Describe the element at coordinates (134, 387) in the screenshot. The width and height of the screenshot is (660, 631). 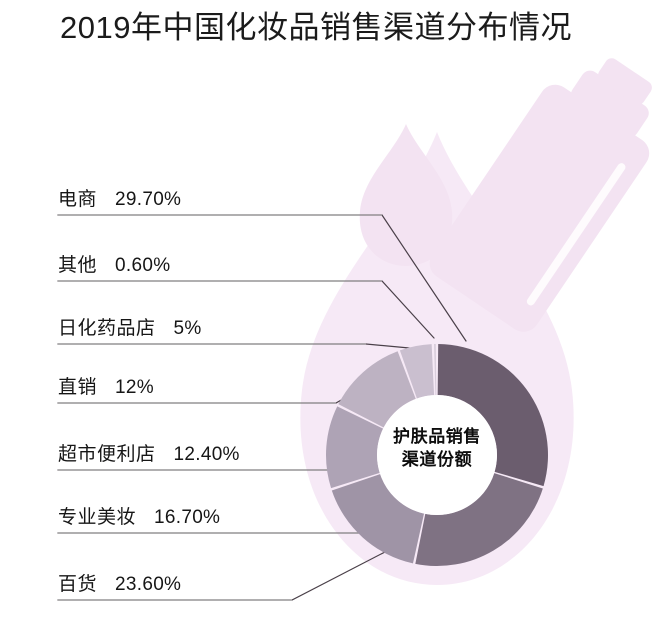
I see `callout-value: 12%` at that location.